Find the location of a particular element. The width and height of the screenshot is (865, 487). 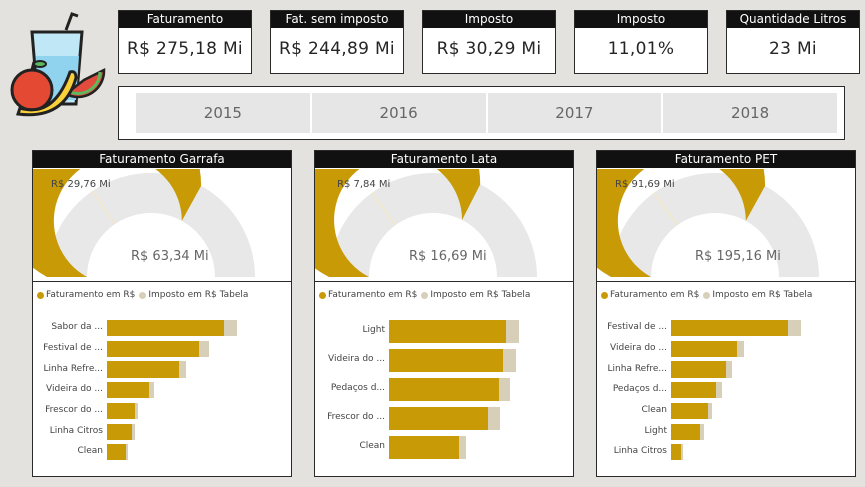

gauge-chart: R$ 7,84 Mi R$ 16,69 Mi is located at coordinates (444, 225).